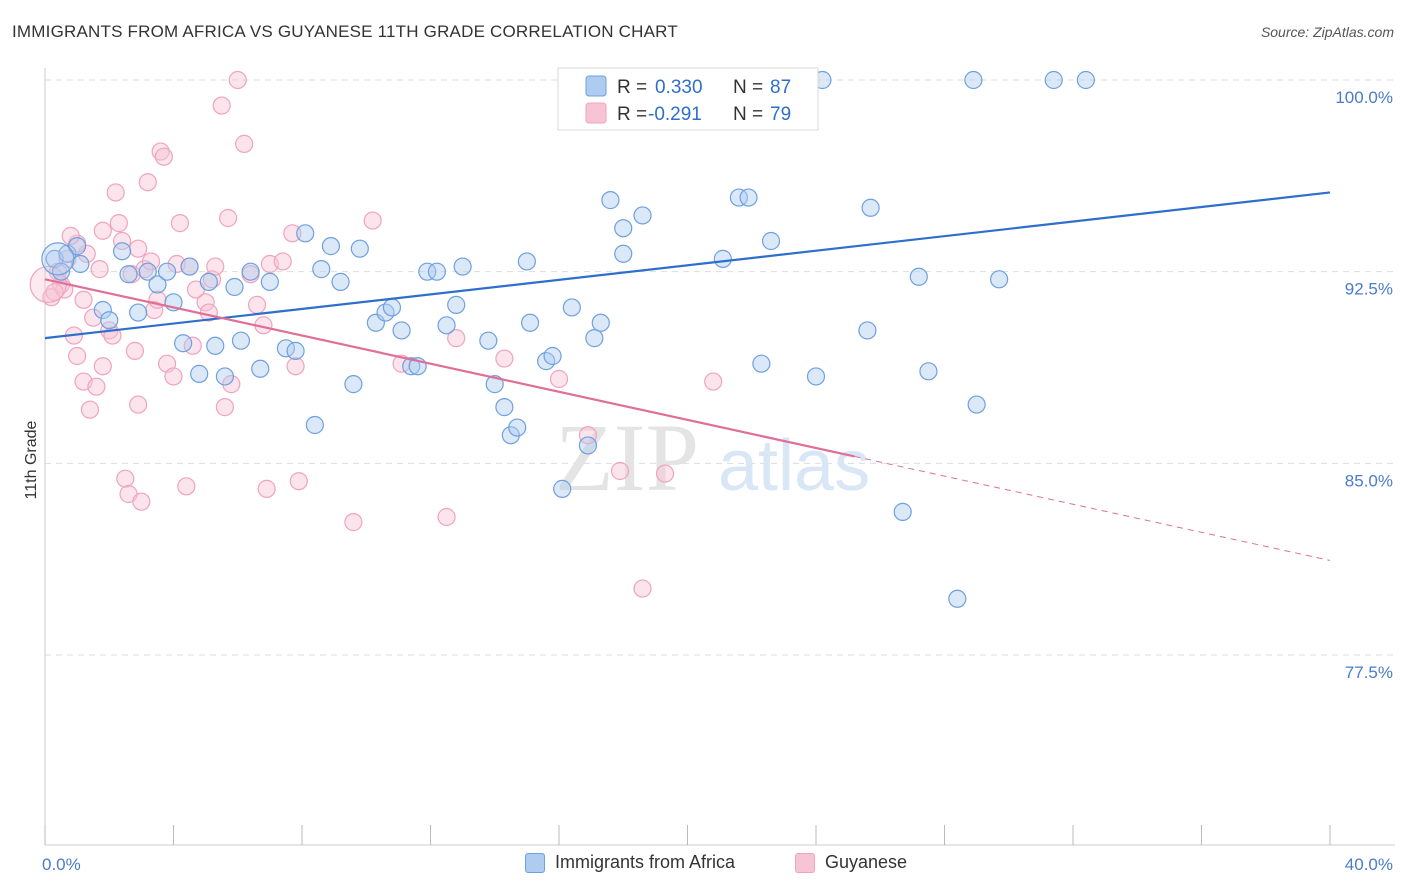 The height and width of the screenshot is (892, 1406). Describe the element at coordinates (627, 457) in the screenshot. I see `watermark-zip: ZIP` at that location.